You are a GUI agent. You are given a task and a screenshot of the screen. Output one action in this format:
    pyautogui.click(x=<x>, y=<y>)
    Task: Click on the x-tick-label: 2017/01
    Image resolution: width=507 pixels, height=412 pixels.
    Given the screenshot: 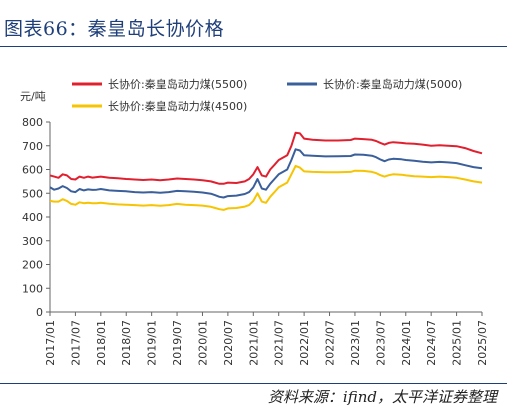 What is the action you would take?
    pyautogui.click(x=50, y=343)
    